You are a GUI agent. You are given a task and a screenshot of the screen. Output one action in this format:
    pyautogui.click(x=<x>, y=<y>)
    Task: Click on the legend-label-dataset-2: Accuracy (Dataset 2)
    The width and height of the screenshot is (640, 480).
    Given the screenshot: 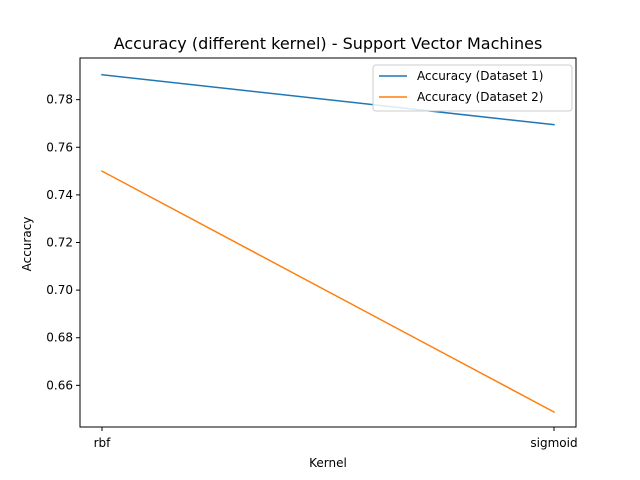 What is the action you would take?
    pyautogui.click(x=480, y=97)
    